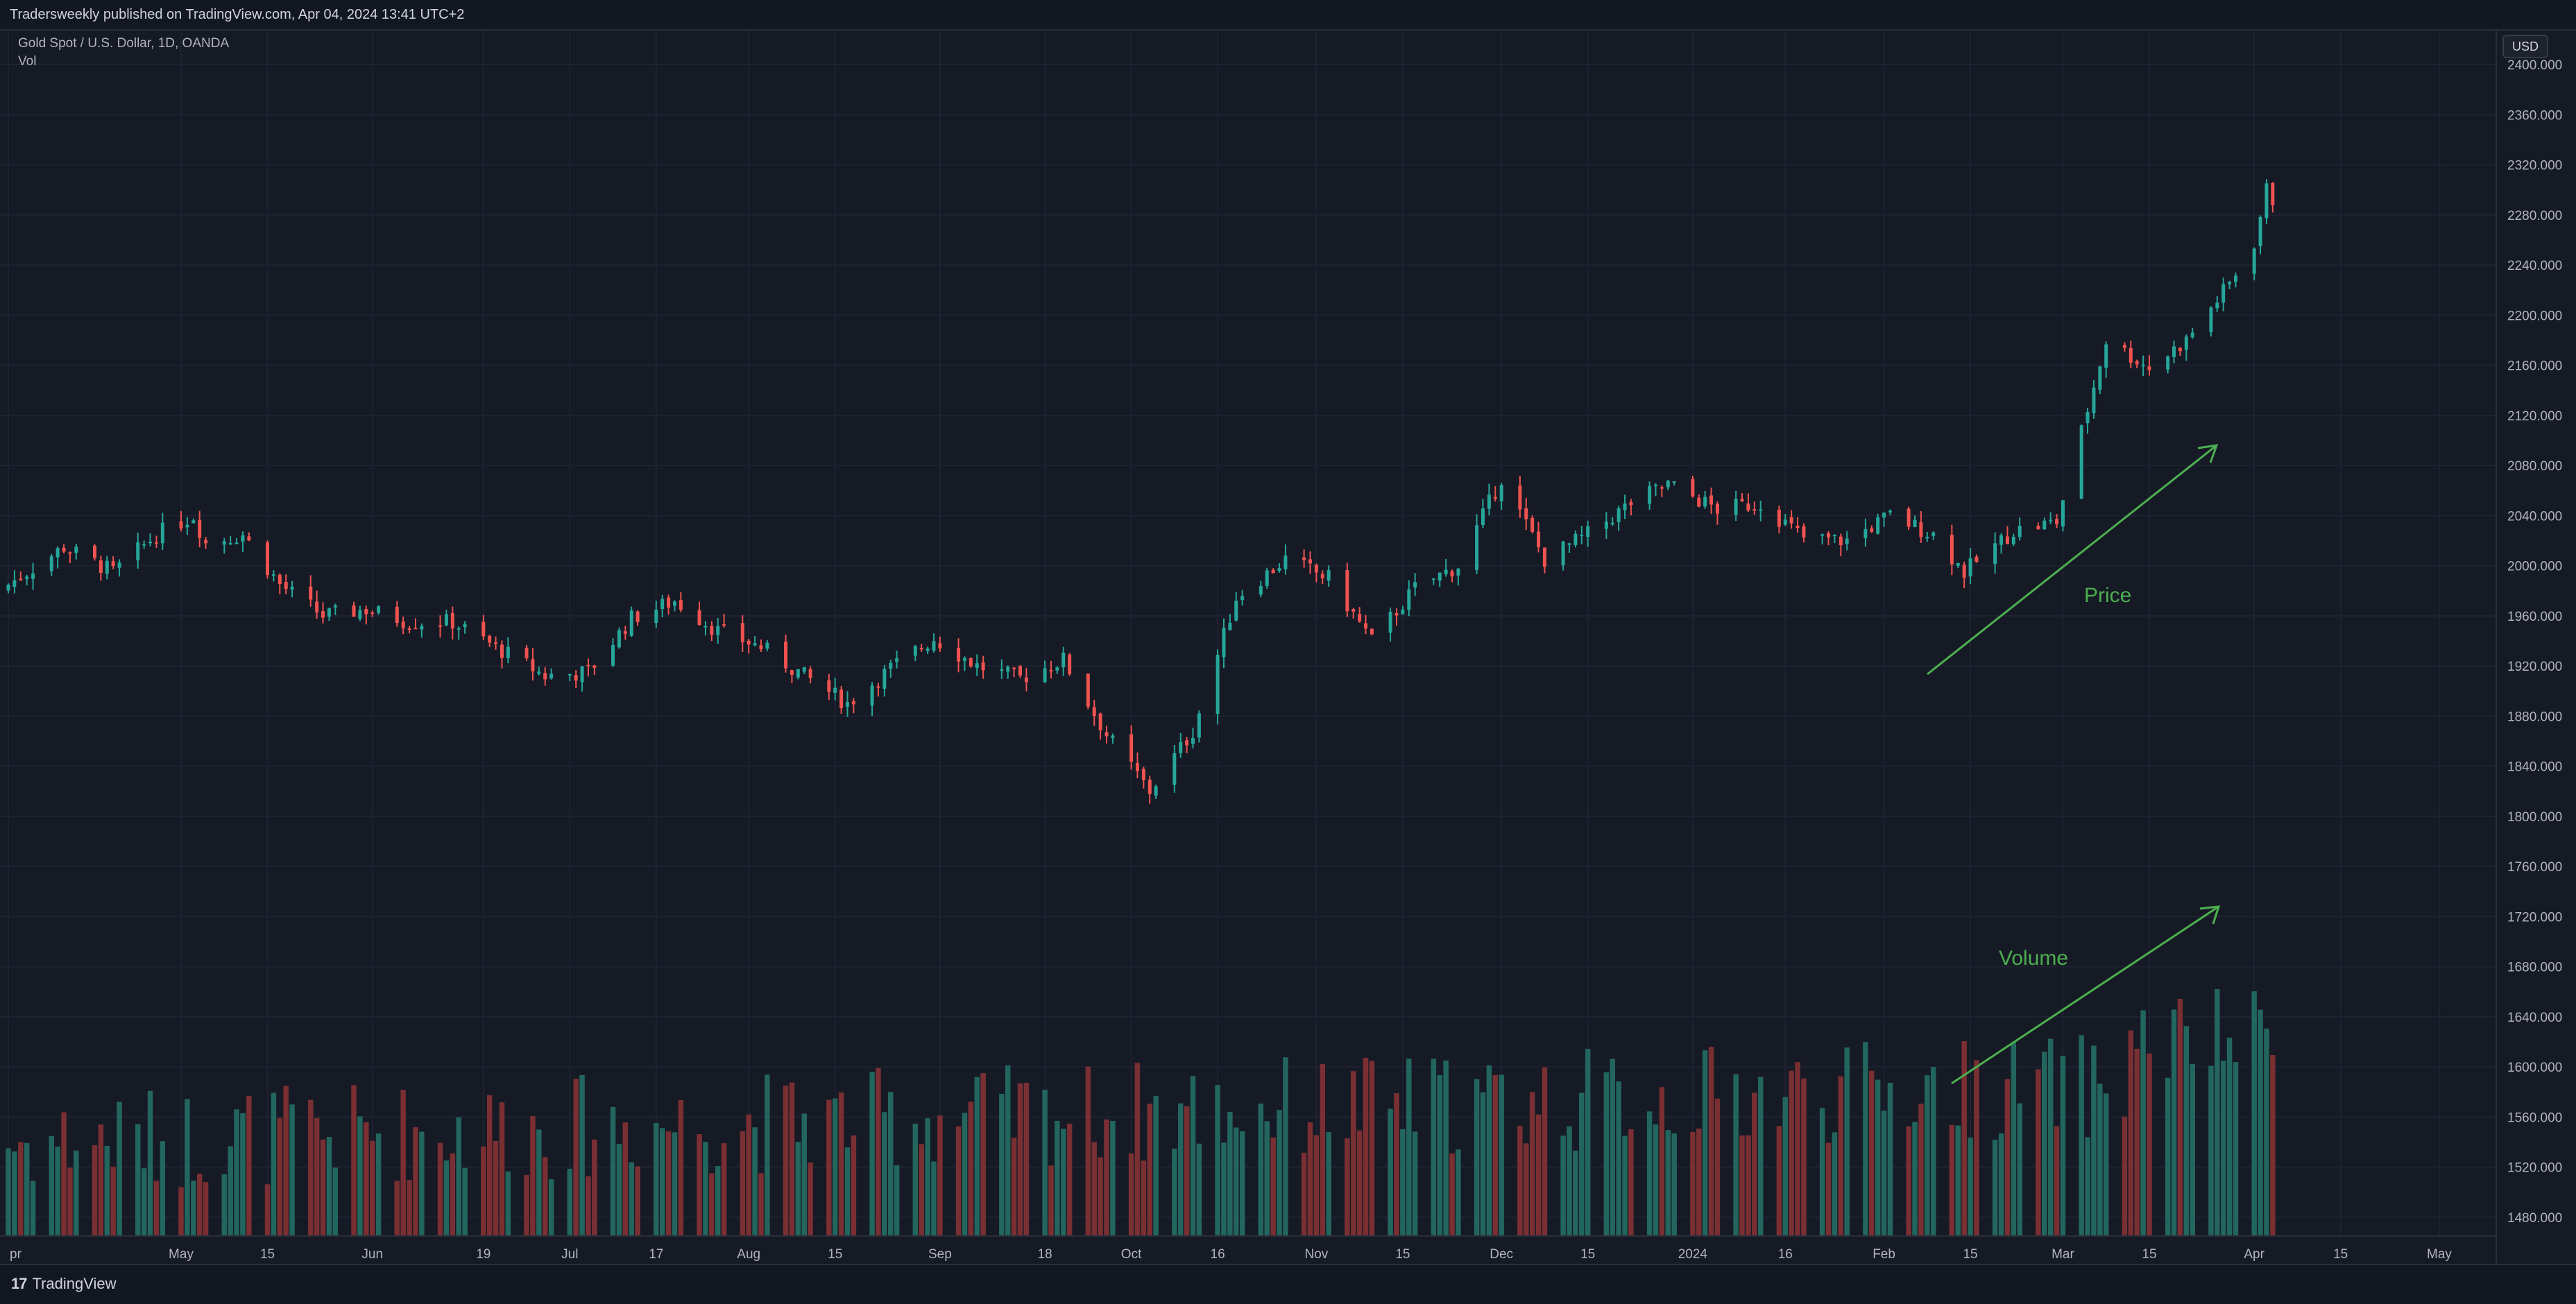  What do you see at coordinates (483, 1254) in the screenshot?
I see `time-tick-label: 19` at bounding box center [483, 1254].